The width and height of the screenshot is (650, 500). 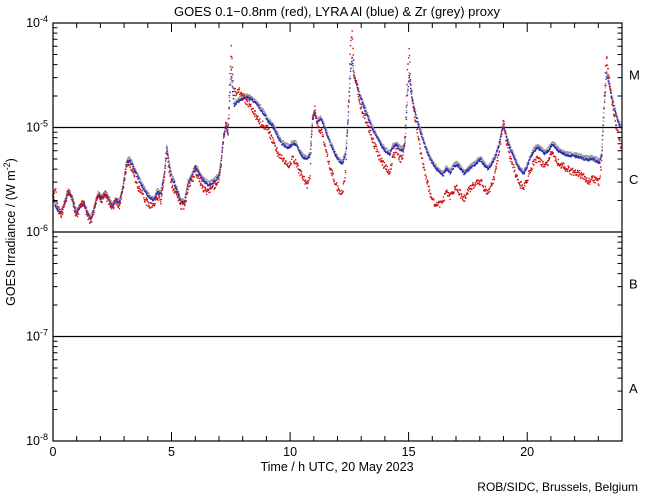 What do you see at coordinates (527, 452) in the screenshot?
I see `x-tick-label: 20` at bounding box center [527, 452].